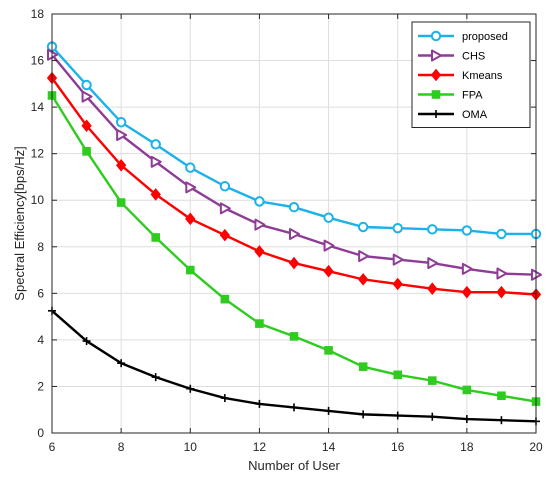 The image size is (550, 488). I want to click on y-tick-label: 18, so click(38, 14).